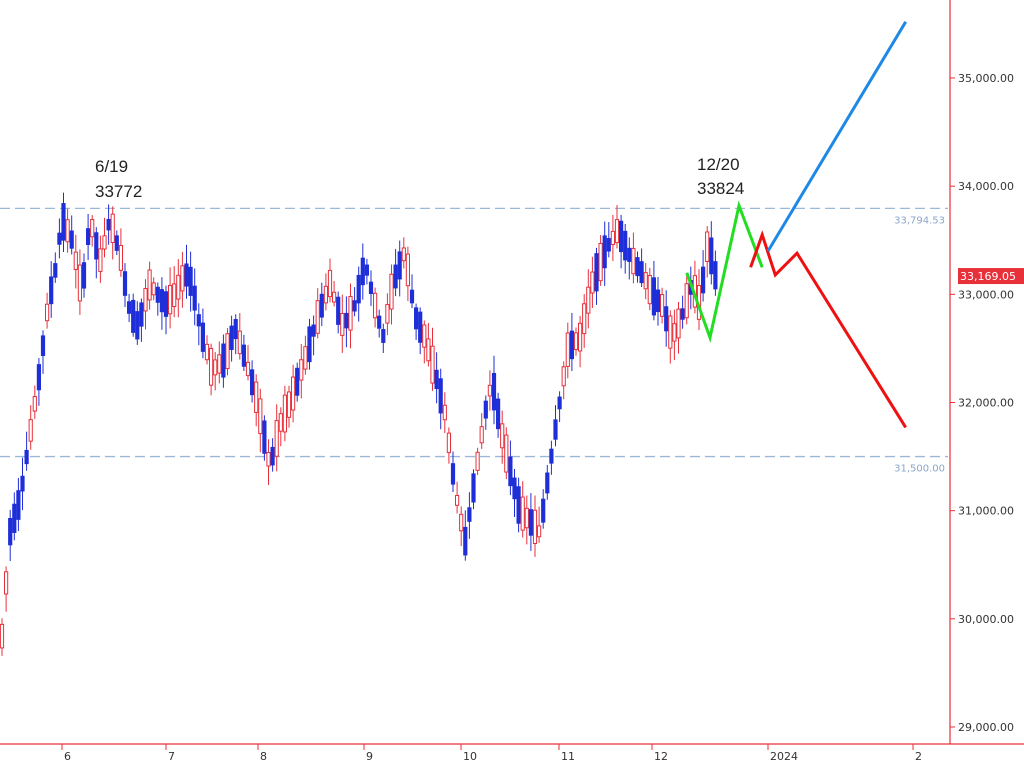  Describe the element at coordinates (986, 78) in the screenshot. I see `y-tick-label: 35,000.00` at that location.